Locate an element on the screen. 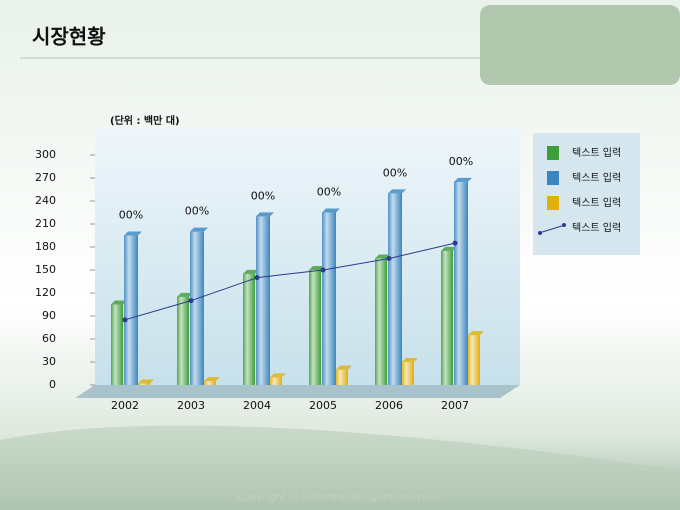 The width and height of the screenshot is (680, 510). y-tick-label: 60 is located at coordinates (49, 338).